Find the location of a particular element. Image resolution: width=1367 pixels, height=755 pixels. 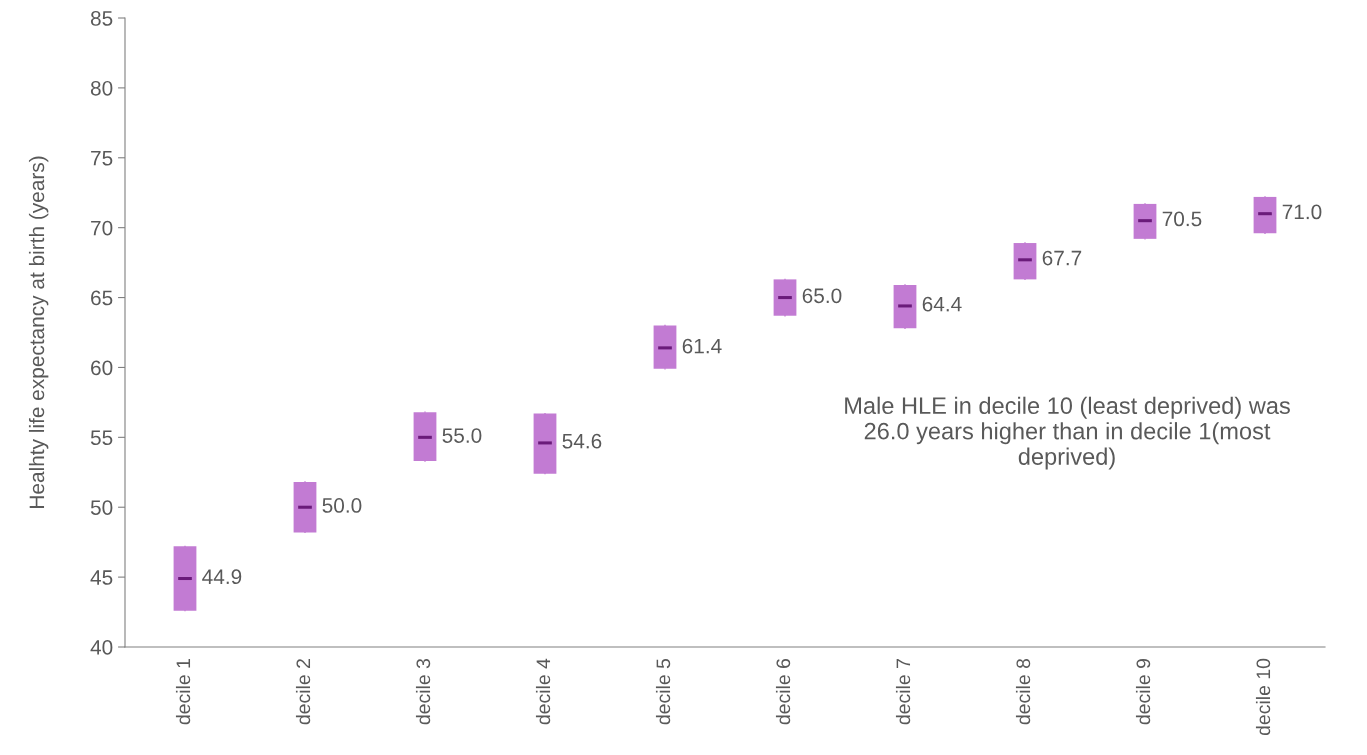

annotation: 70.5 is located at coordinates (1182, 219).